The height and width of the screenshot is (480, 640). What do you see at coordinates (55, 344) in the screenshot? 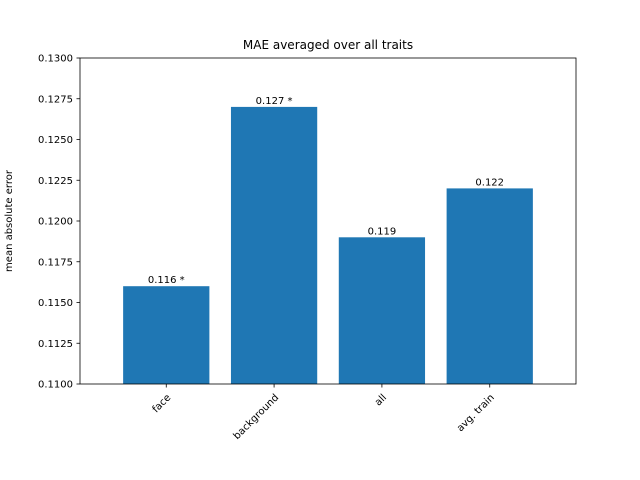
I see `y-tick-label: 0.1125` at bounding box center [55, 344].